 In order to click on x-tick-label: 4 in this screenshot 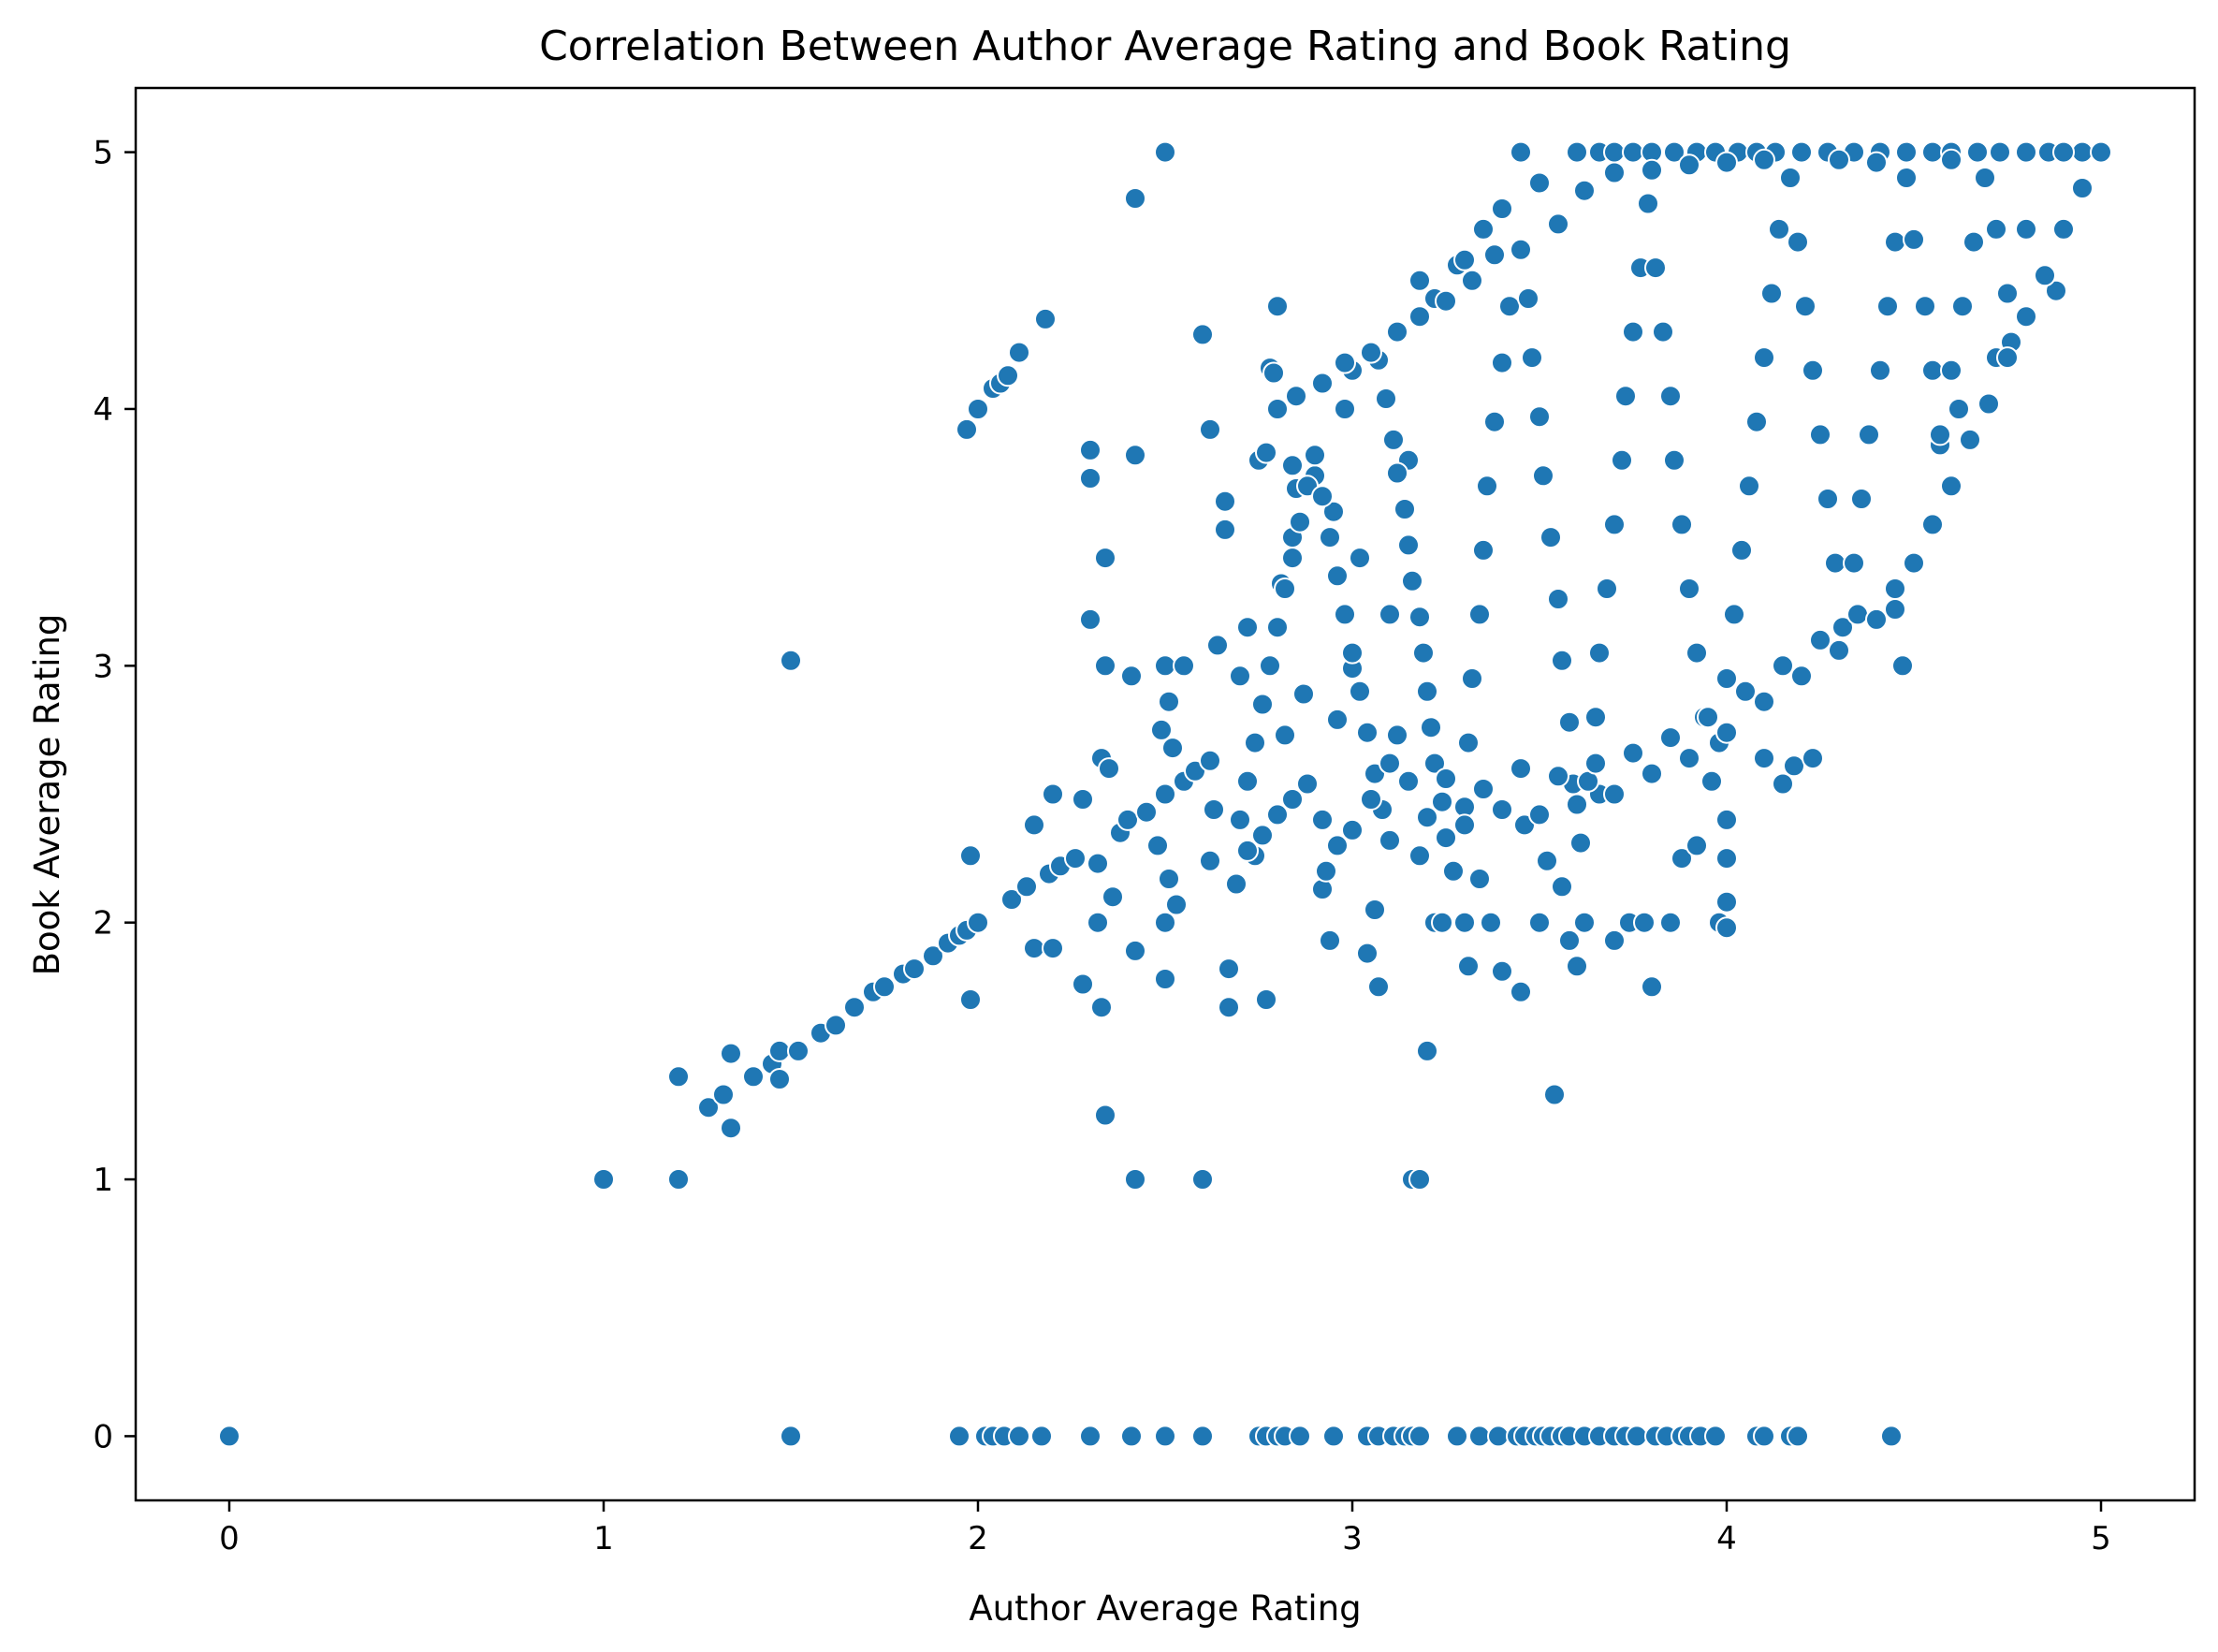, I will do `click(1727, 1539)`.